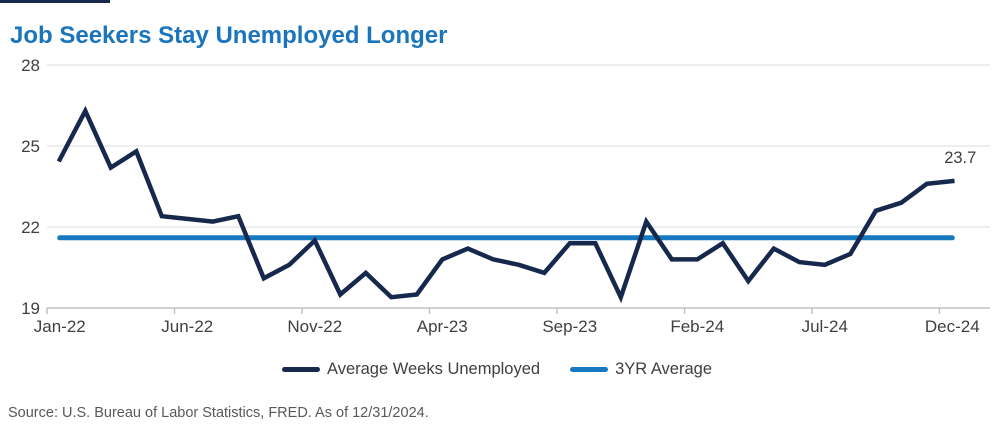 This screenshot has height=436, width=994. What do you see at coordinates (300, 369) in the screenshot?
I see `legend-swatch-navy` at bounding box center [300, 369].